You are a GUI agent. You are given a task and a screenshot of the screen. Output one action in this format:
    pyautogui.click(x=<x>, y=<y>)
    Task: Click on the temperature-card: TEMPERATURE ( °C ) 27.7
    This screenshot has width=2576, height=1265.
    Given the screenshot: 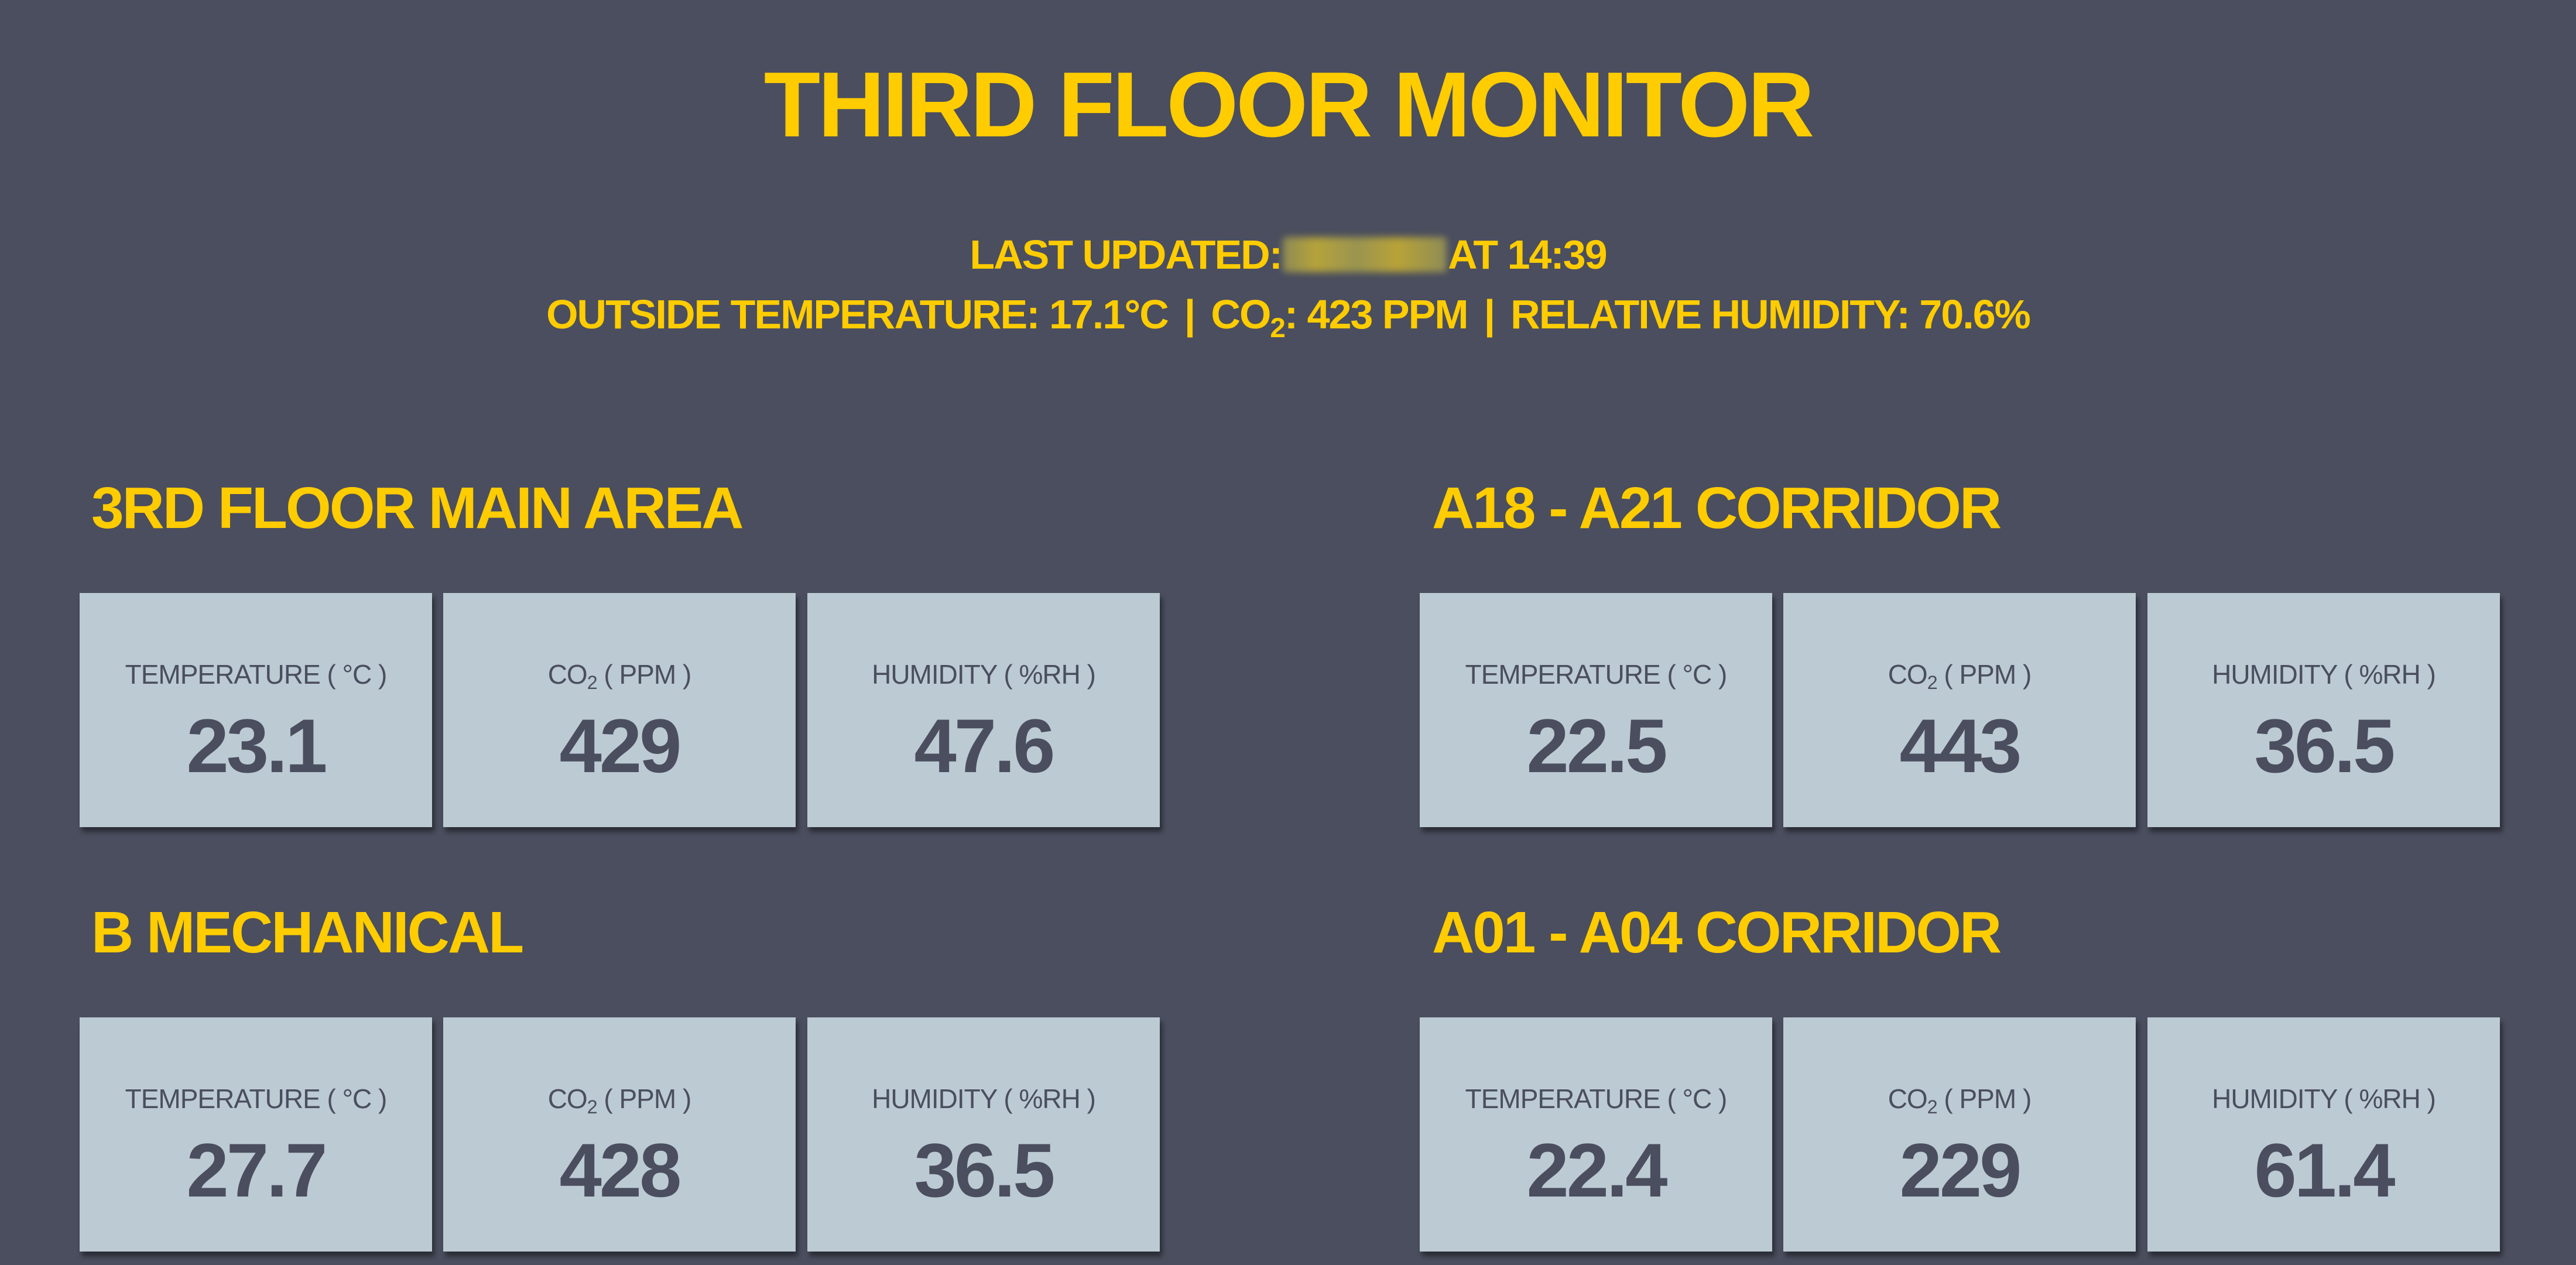 What is the action you would take?
    pyautogui.click(x=256, y=1134)
    